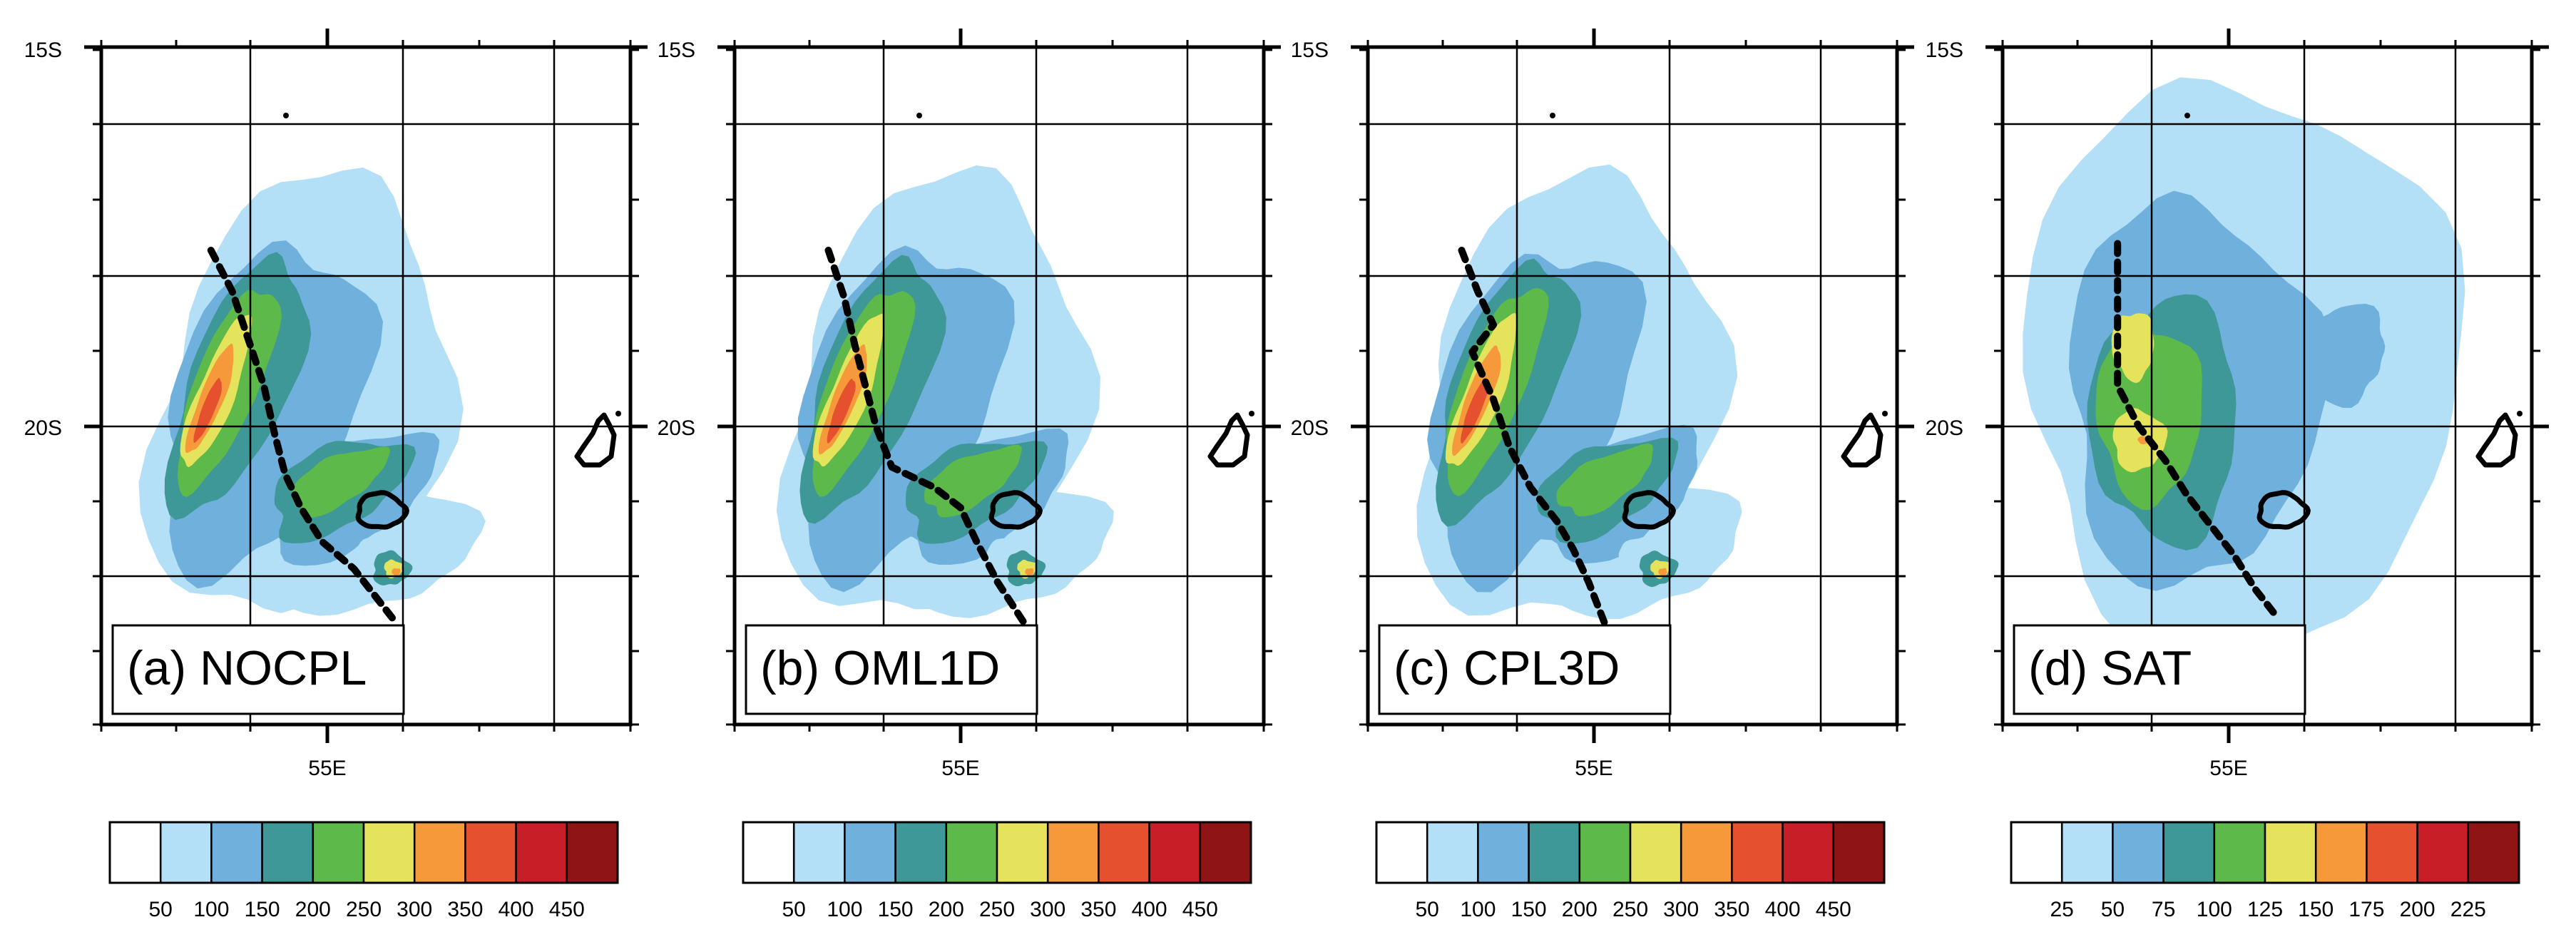 Image resolution: width=2576 pixels, height=947 pixels. I want to click on colorbar-tick-label: 125, so click(2265, 909).